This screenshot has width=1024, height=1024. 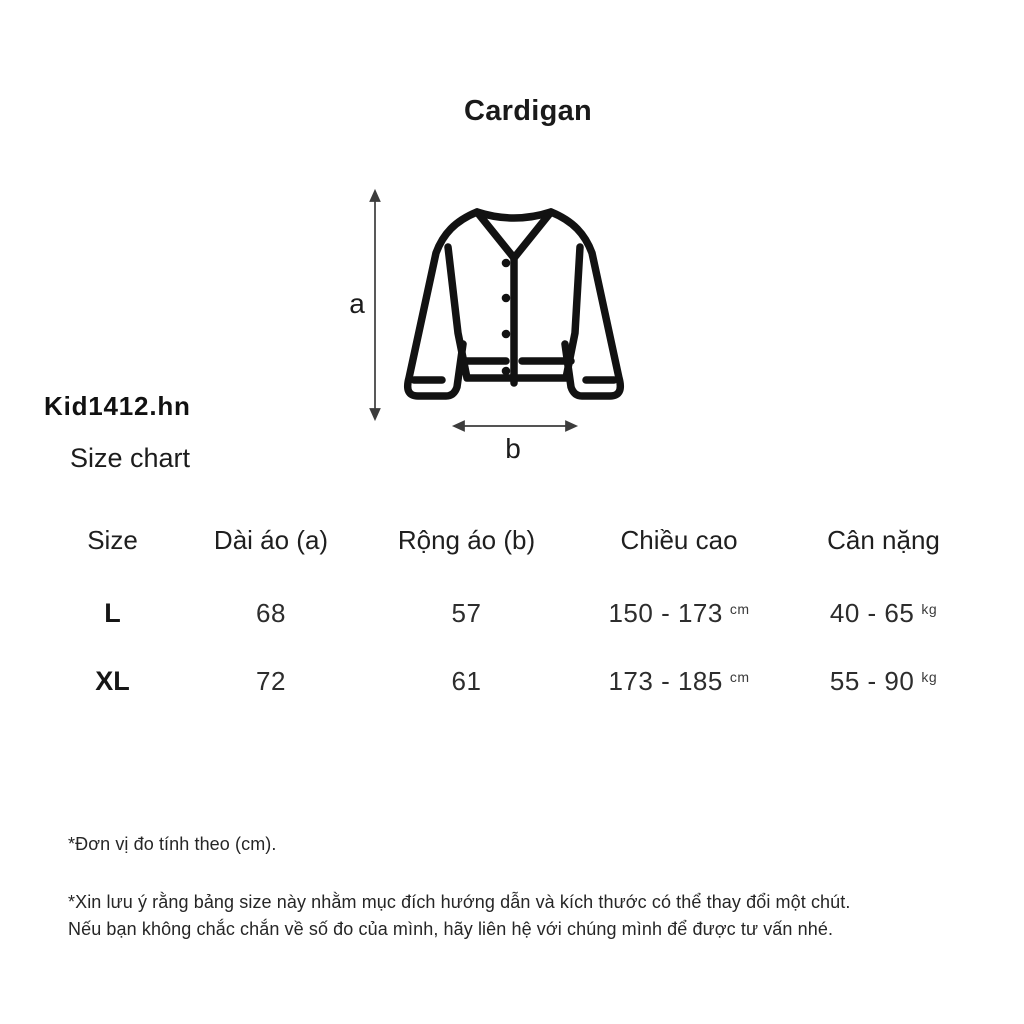 I want to click on length-arrow, so click(x=375, y=305).